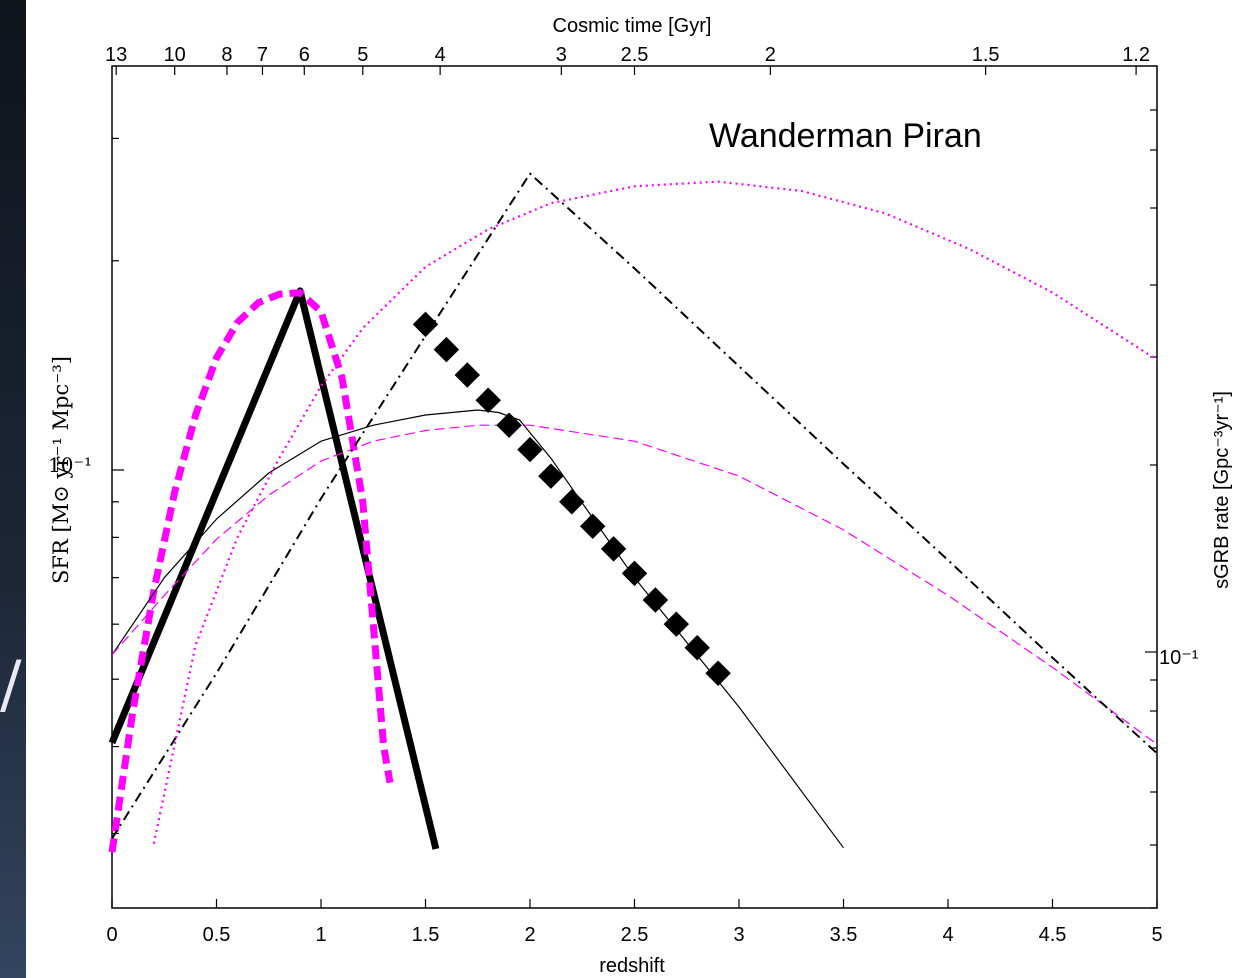 The height and width of the screenshot is (978, 1241). I want to click on top-tick-label: 6, so click(304, 55).